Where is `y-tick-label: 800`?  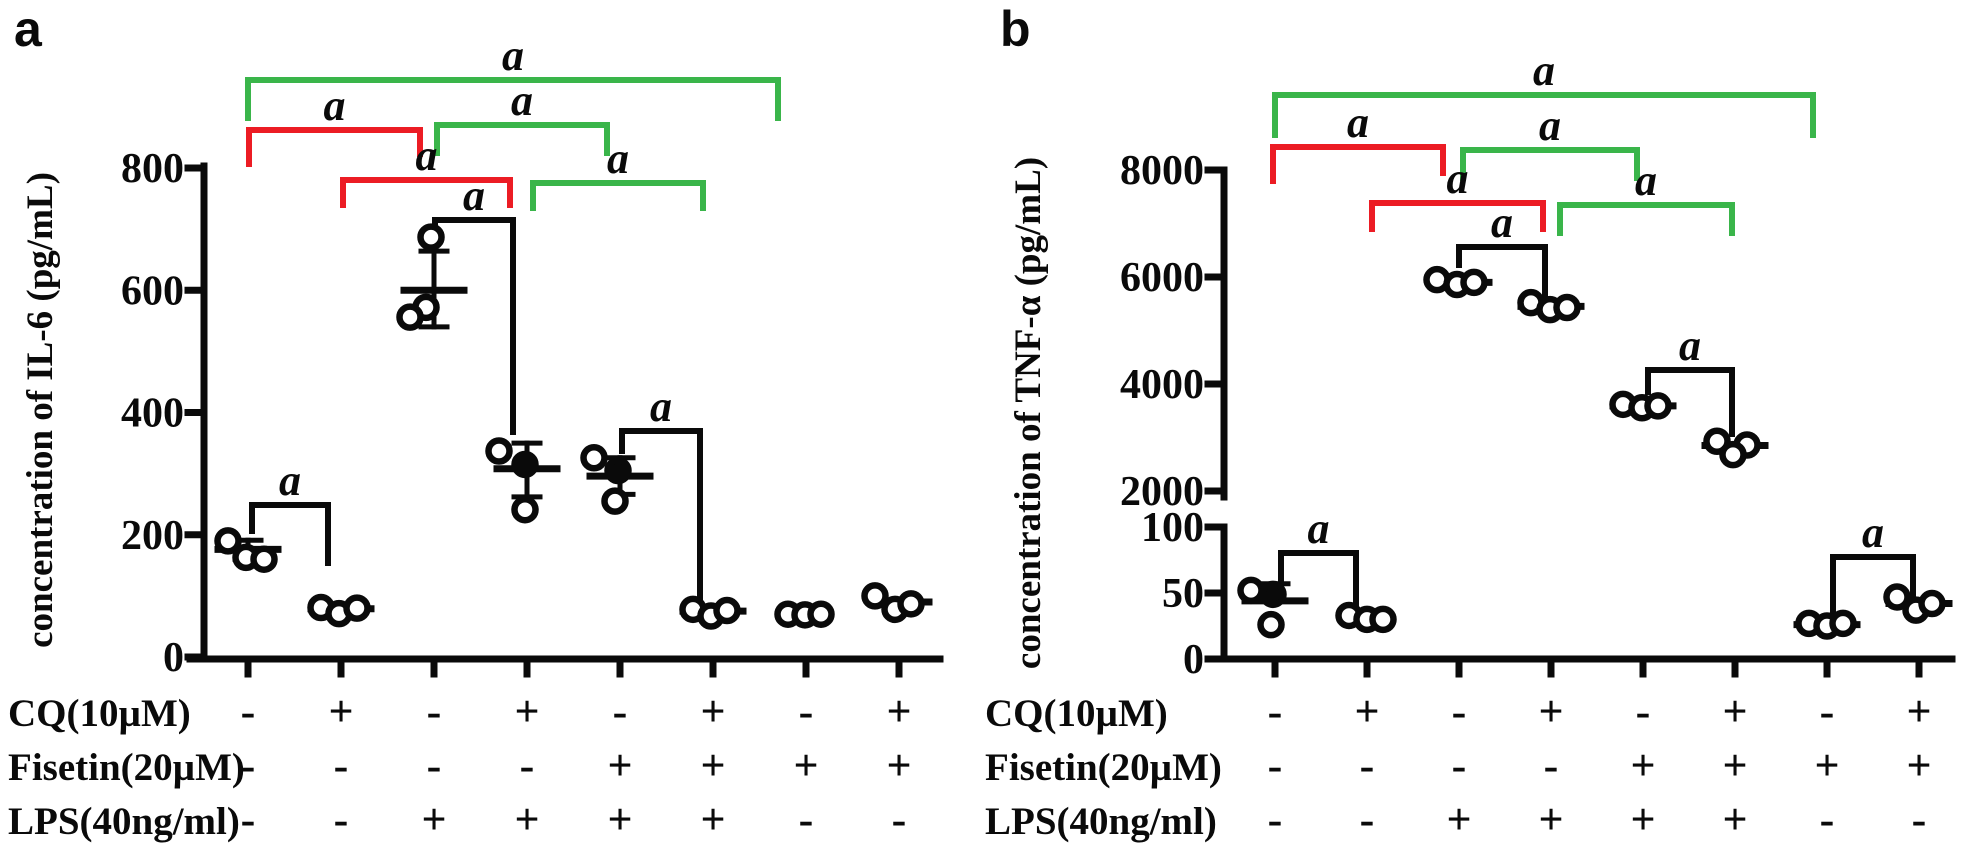
y-tick-label: 800 is located at coordinates (152, 169).